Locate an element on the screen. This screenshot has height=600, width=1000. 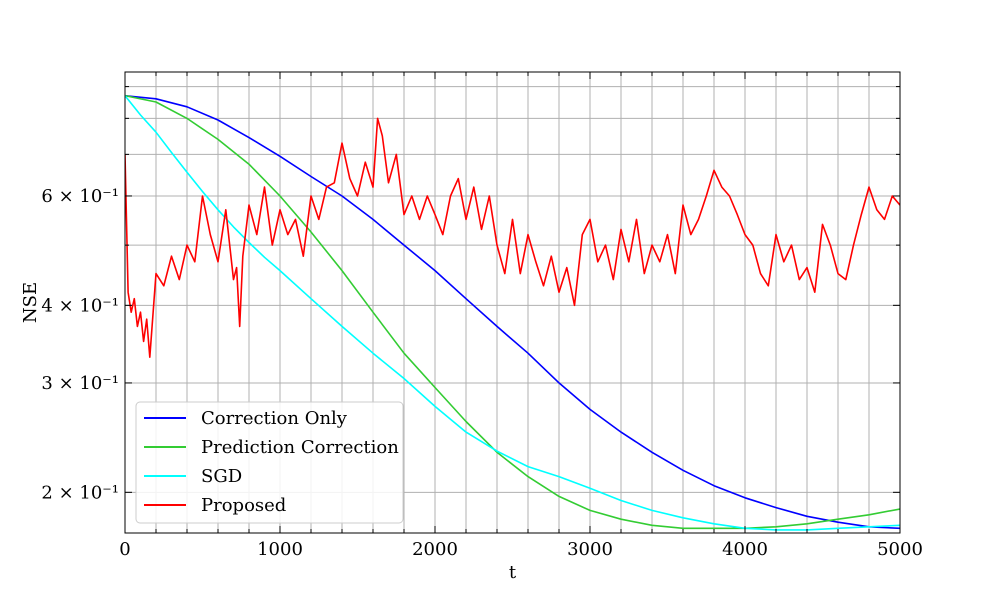
legend-label: Proposed is located at coordinates (243, 505).